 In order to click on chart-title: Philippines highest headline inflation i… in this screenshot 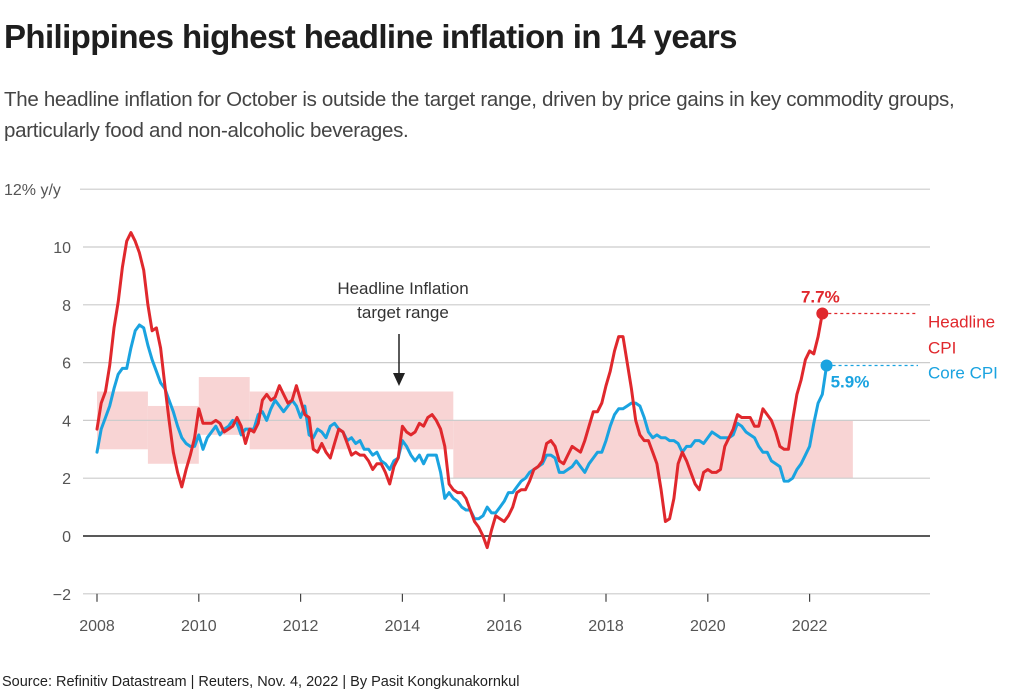, I will do `click(370, 36)`.